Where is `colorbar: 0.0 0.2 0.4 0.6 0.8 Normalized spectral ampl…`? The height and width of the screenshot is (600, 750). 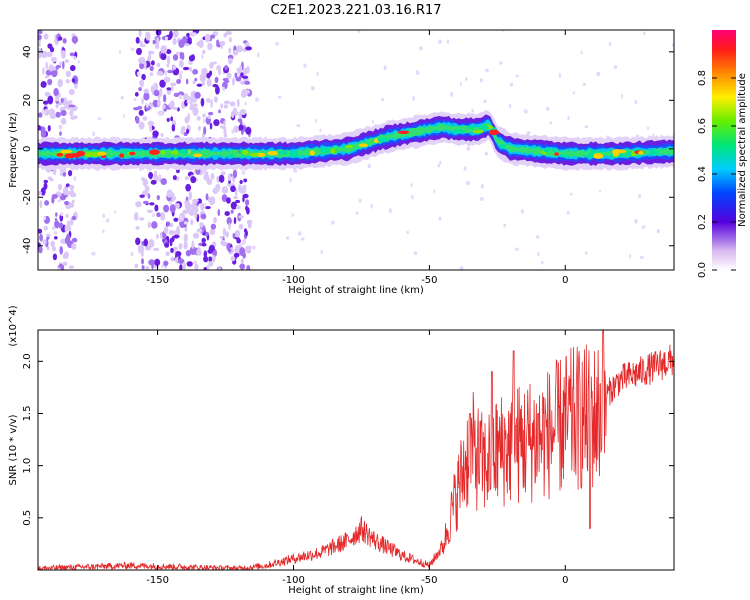
colorbar: 0.0 0.2 0.4 0.6 0.8 Normalized spectral ampl… is located at coordinates (722, 154).